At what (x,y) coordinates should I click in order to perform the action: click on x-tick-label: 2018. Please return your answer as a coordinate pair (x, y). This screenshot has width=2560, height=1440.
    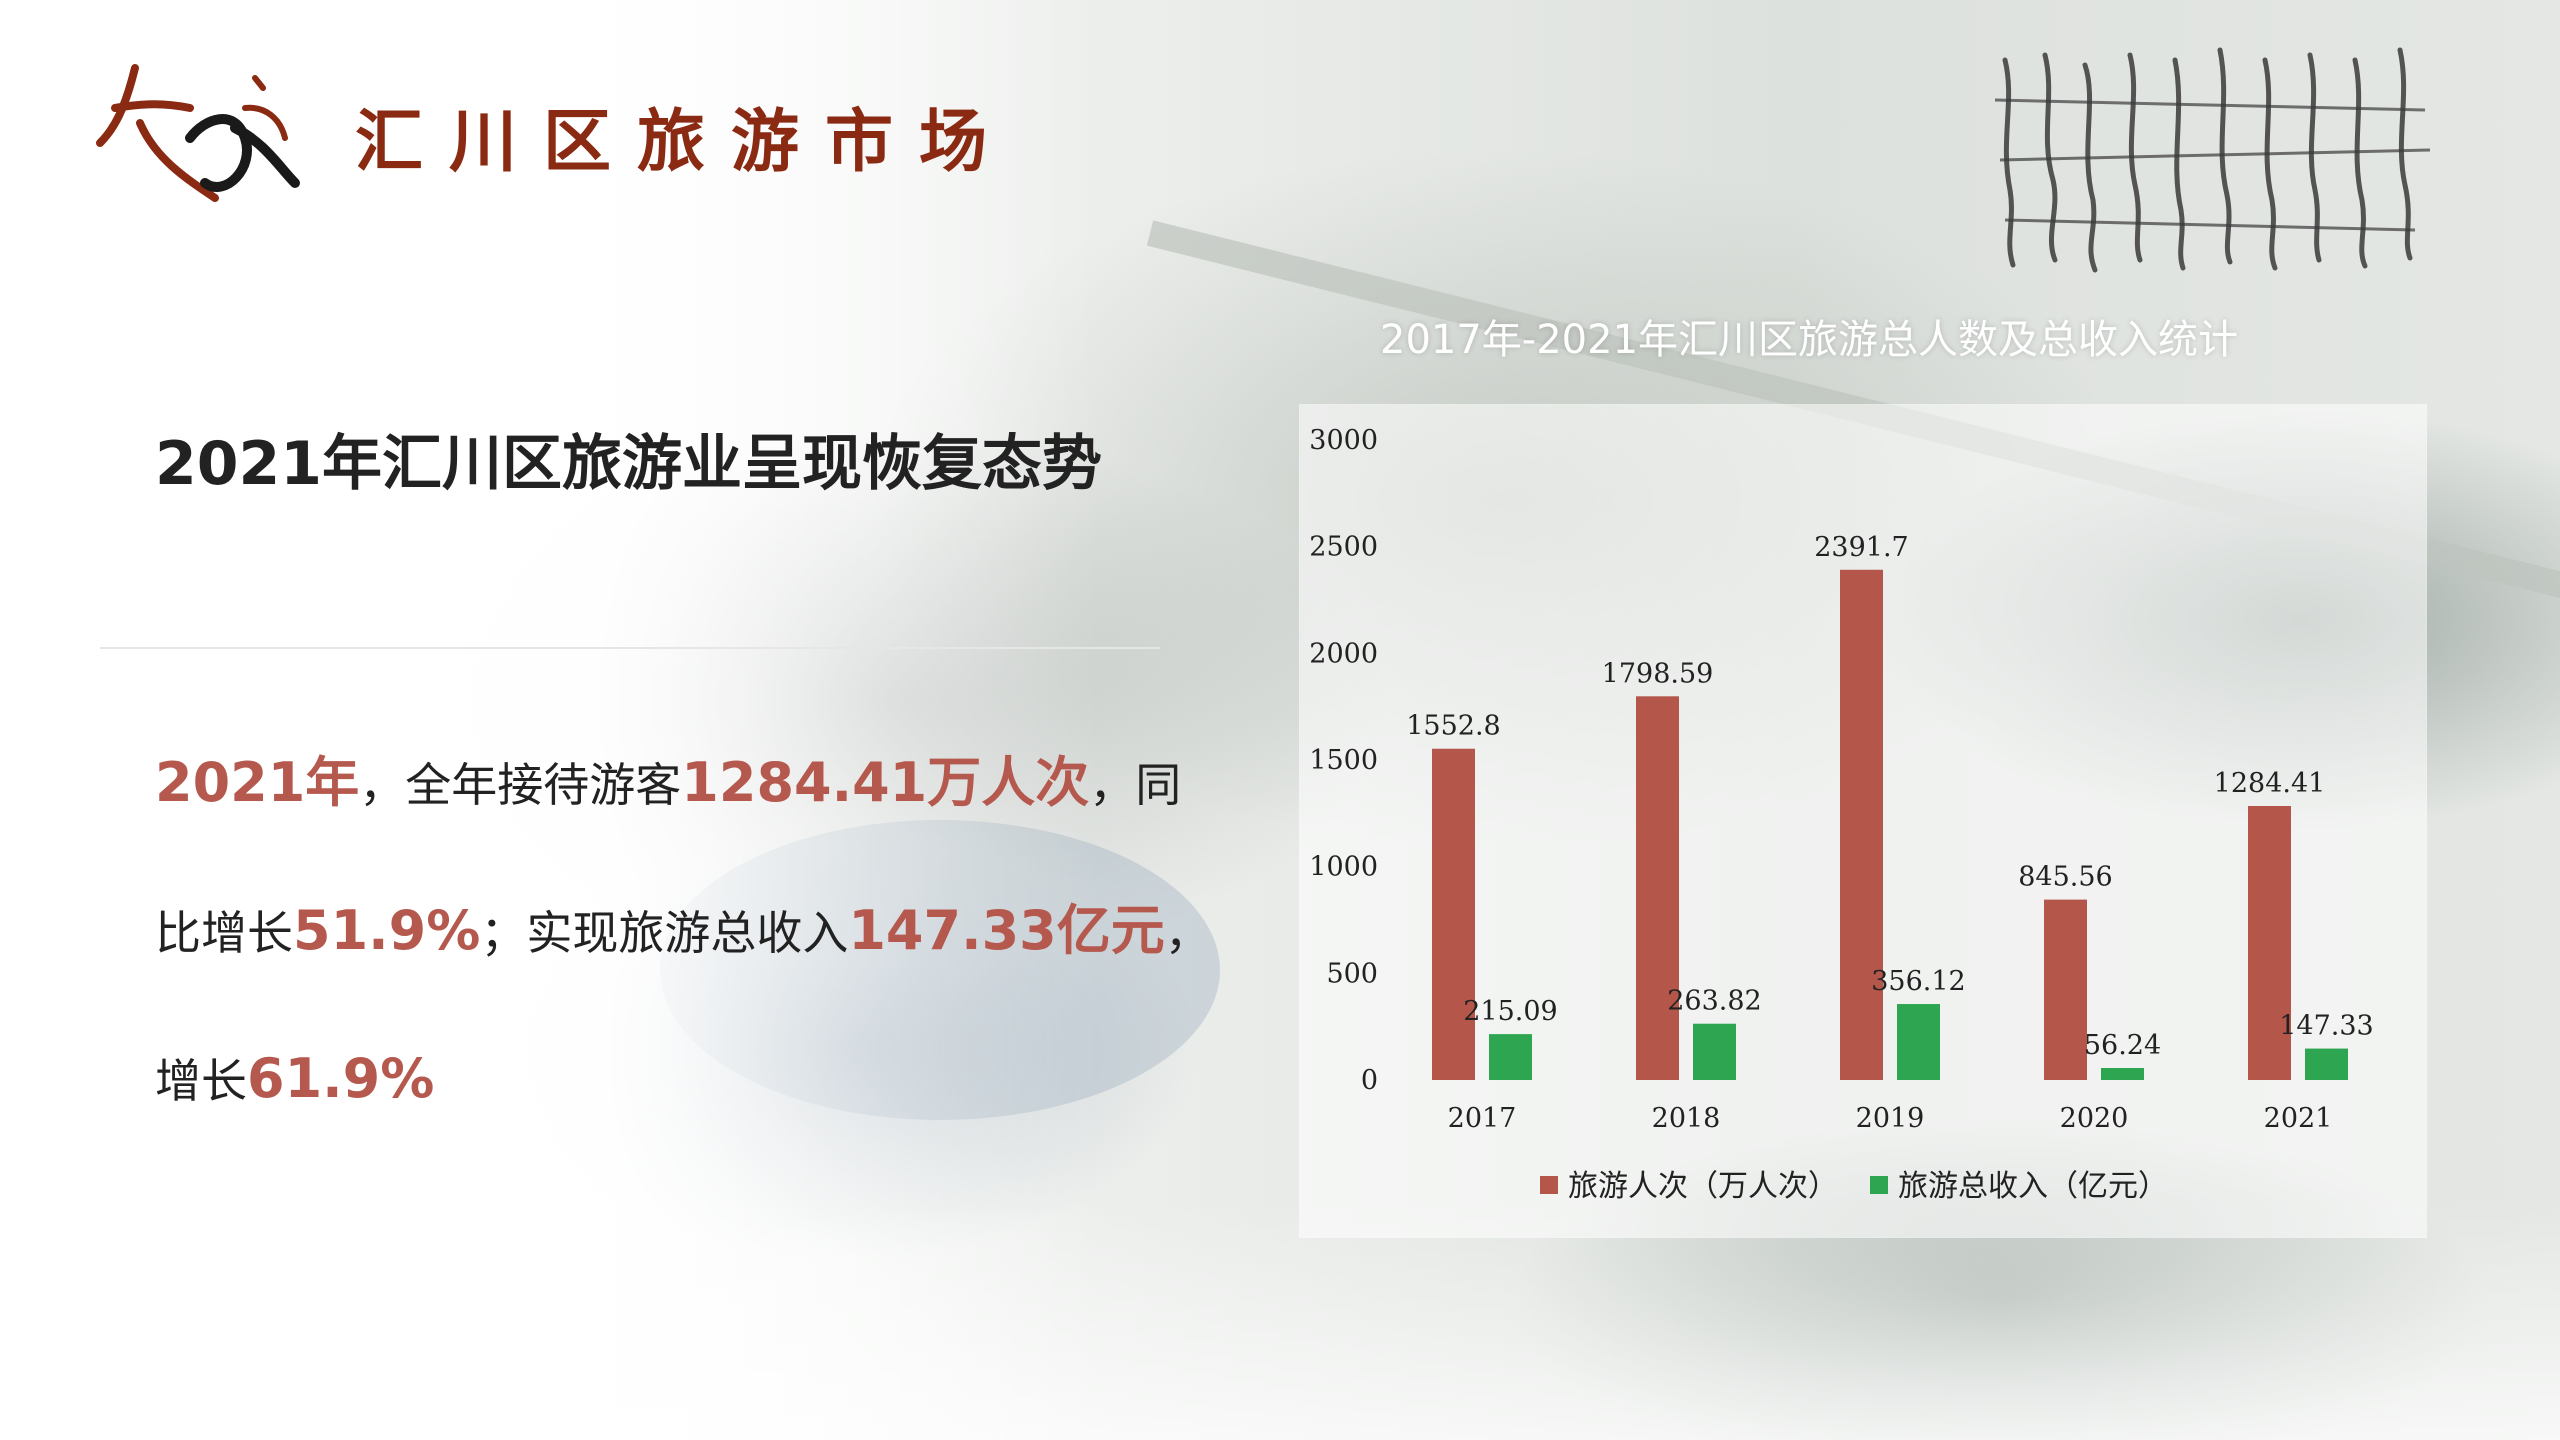
    Looking at the image, I should click on (1686, 1118).